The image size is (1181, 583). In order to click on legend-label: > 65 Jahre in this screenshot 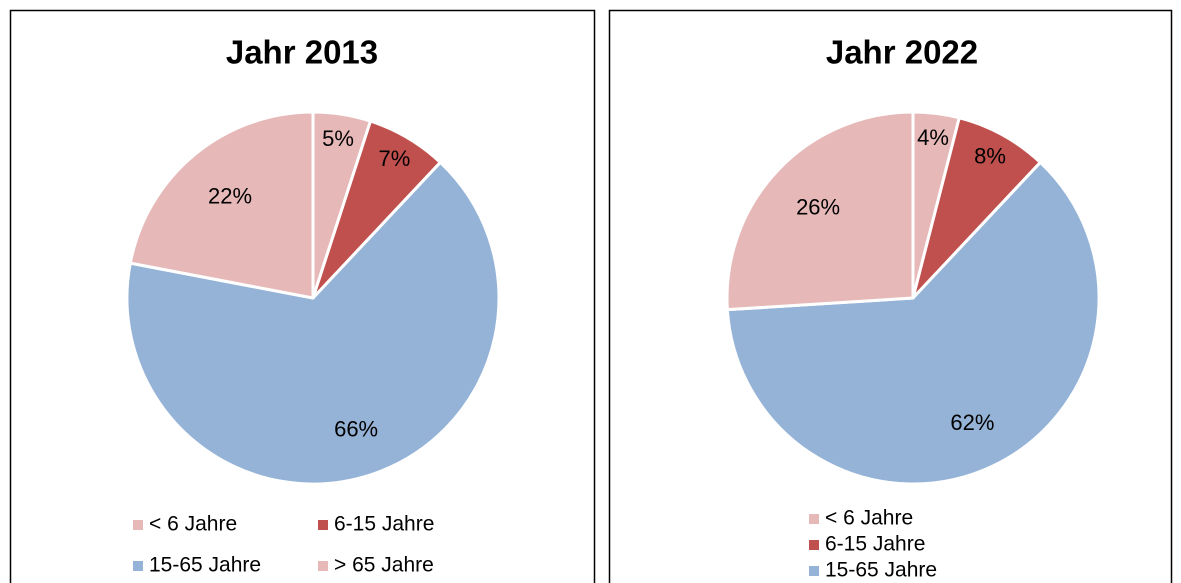, I will do `click(384, 565)`.